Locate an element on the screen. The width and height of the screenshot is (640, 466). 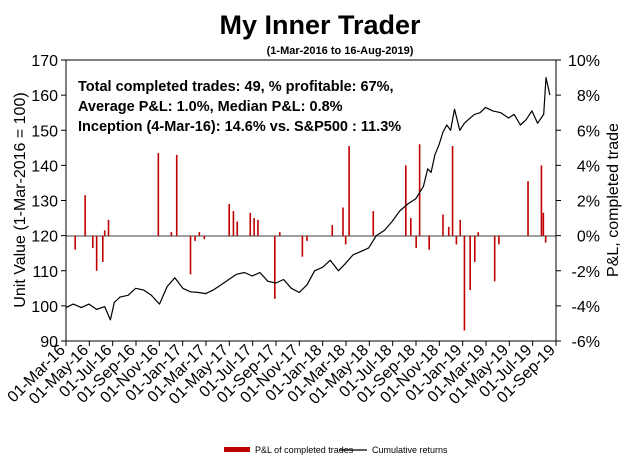
left-tick-label: 150 is located at coordinates (44, 131).